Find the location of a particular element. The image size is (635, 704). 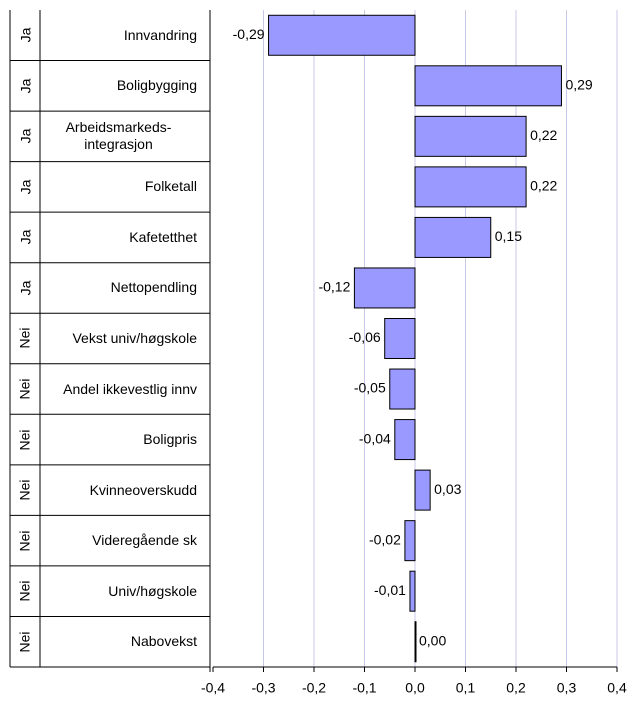

value-label: 0,15 is located at coordinates (508, 236).